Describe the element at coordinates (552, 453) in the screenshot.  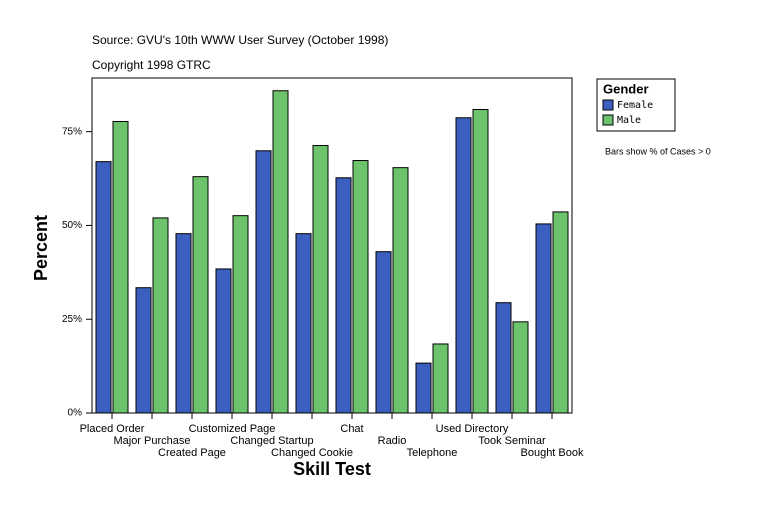
I see `x-tick-label: Bought Book` at that location.